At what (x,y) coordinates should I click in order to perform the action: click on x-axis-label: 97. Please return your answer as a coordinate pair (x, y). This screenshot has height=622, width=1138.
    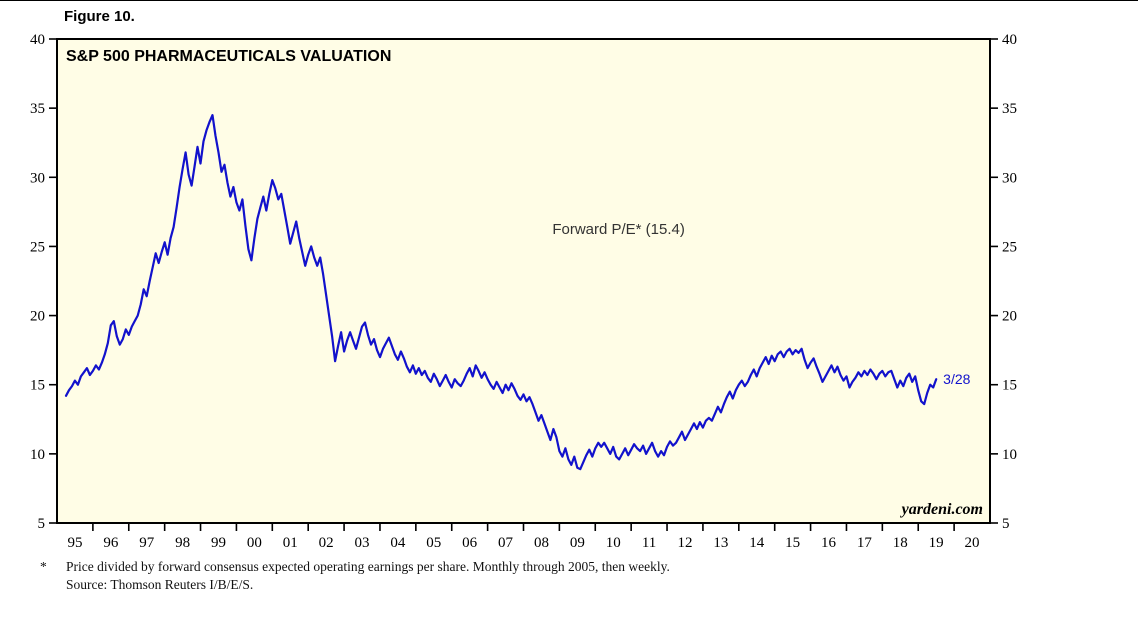
    Looking at the image, I should click on (147, 543).